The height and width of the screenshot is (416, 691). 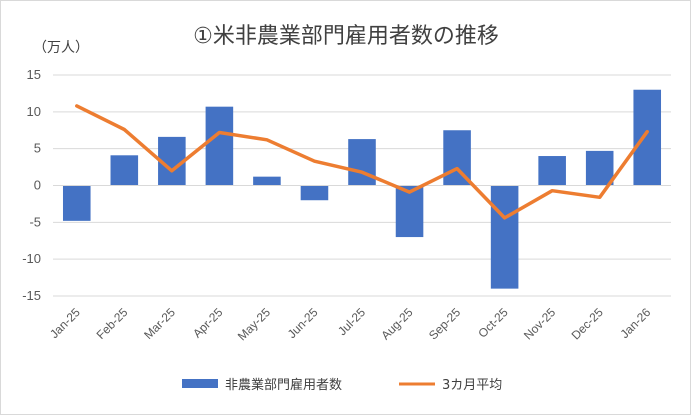 What do you see at coordinates (35, 221) in the screenshot?
I see `y-tick-label: -5` at bounding box center [35, 221].